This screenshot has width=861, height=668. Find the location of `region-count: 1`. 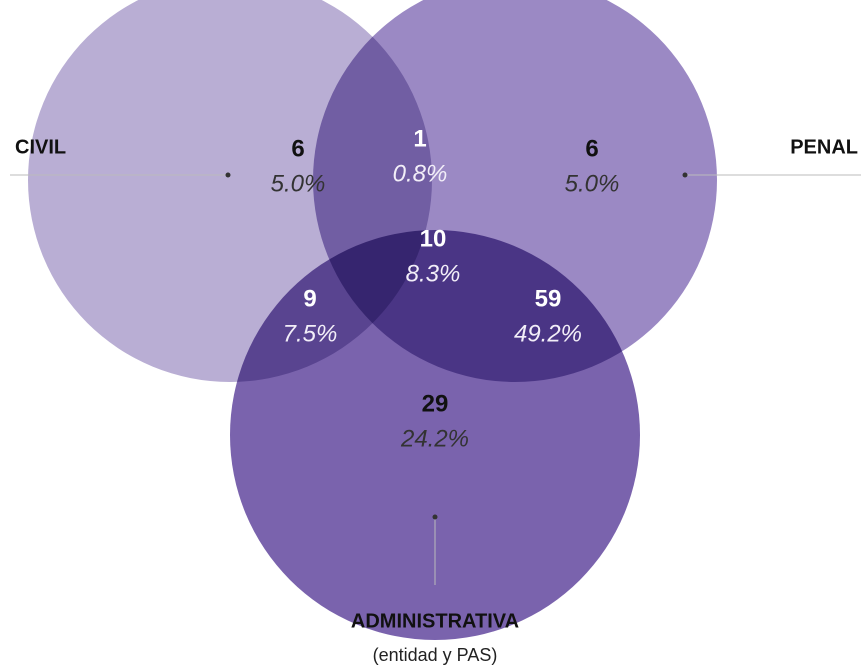

region-count: 1 is located at coordinates (419, 138).